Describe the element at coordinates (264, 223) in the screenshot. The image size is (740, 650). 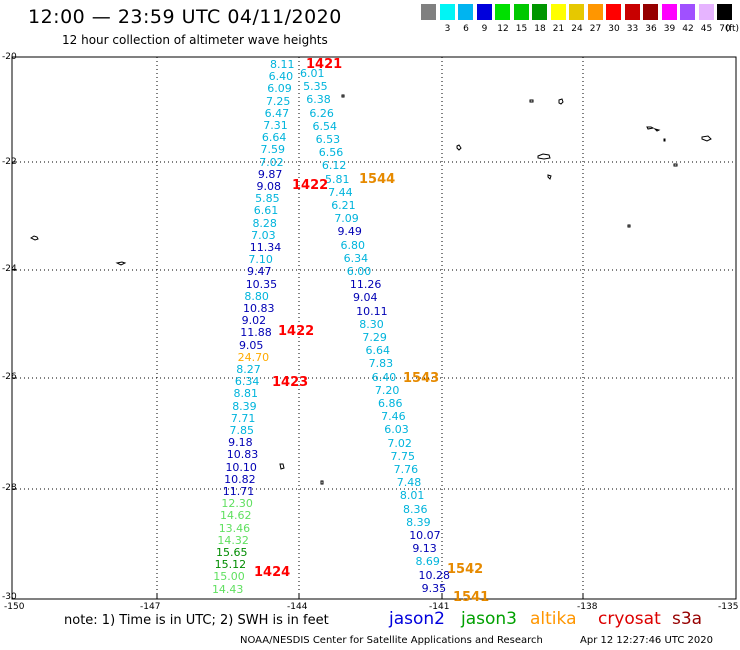
I see `wave-height-value: 8.28` at that location.